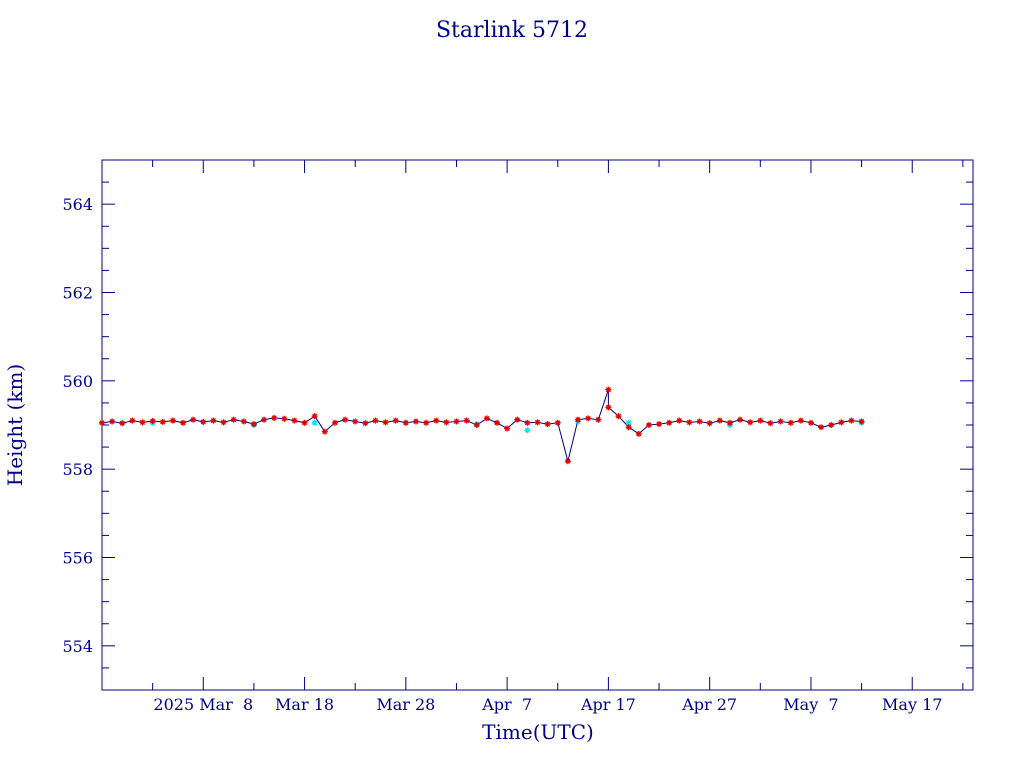 This screenshot has width=1024, height=768. What do you see at coordinates (77, 646) in the screenshot?
I see `y-tick-label: 554` at bounding box center [77, 646].